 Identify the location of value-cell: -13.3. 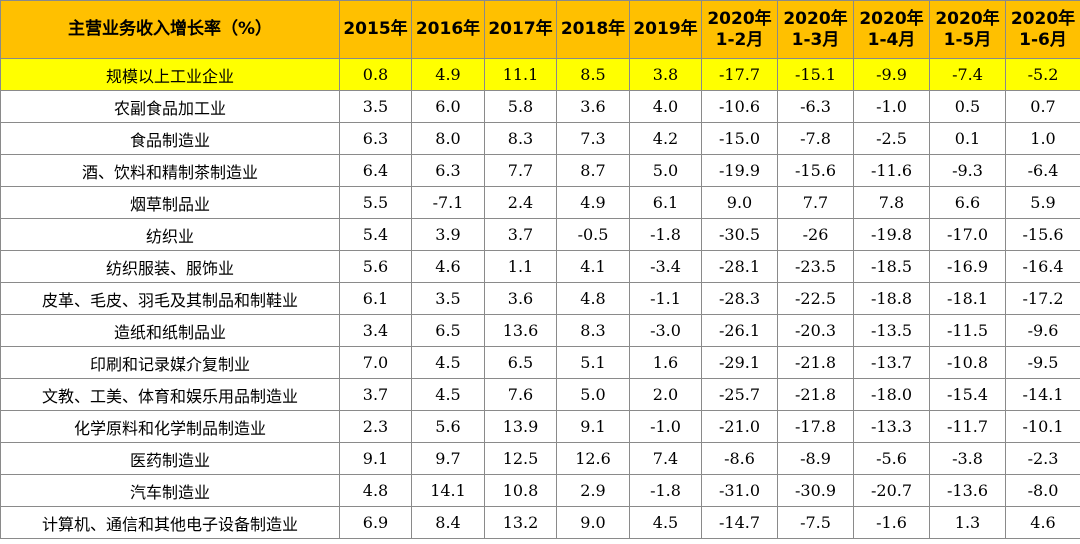
(891, 426).